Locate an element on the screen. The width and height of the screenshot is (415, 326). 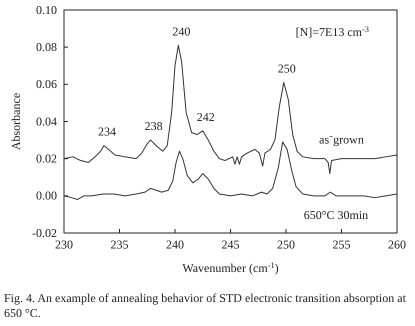
y-tick-label: 0.04 is located at coordinates (46, 121).